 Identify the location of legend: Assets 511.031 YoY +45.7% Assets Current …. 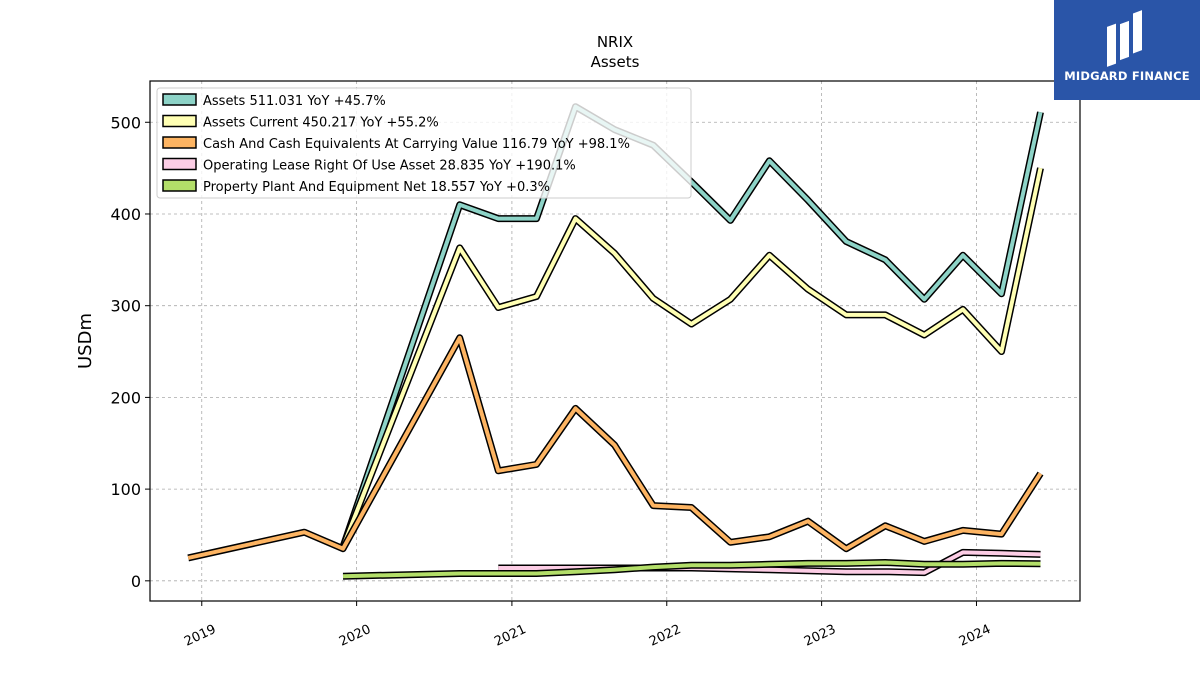
(424, 143).